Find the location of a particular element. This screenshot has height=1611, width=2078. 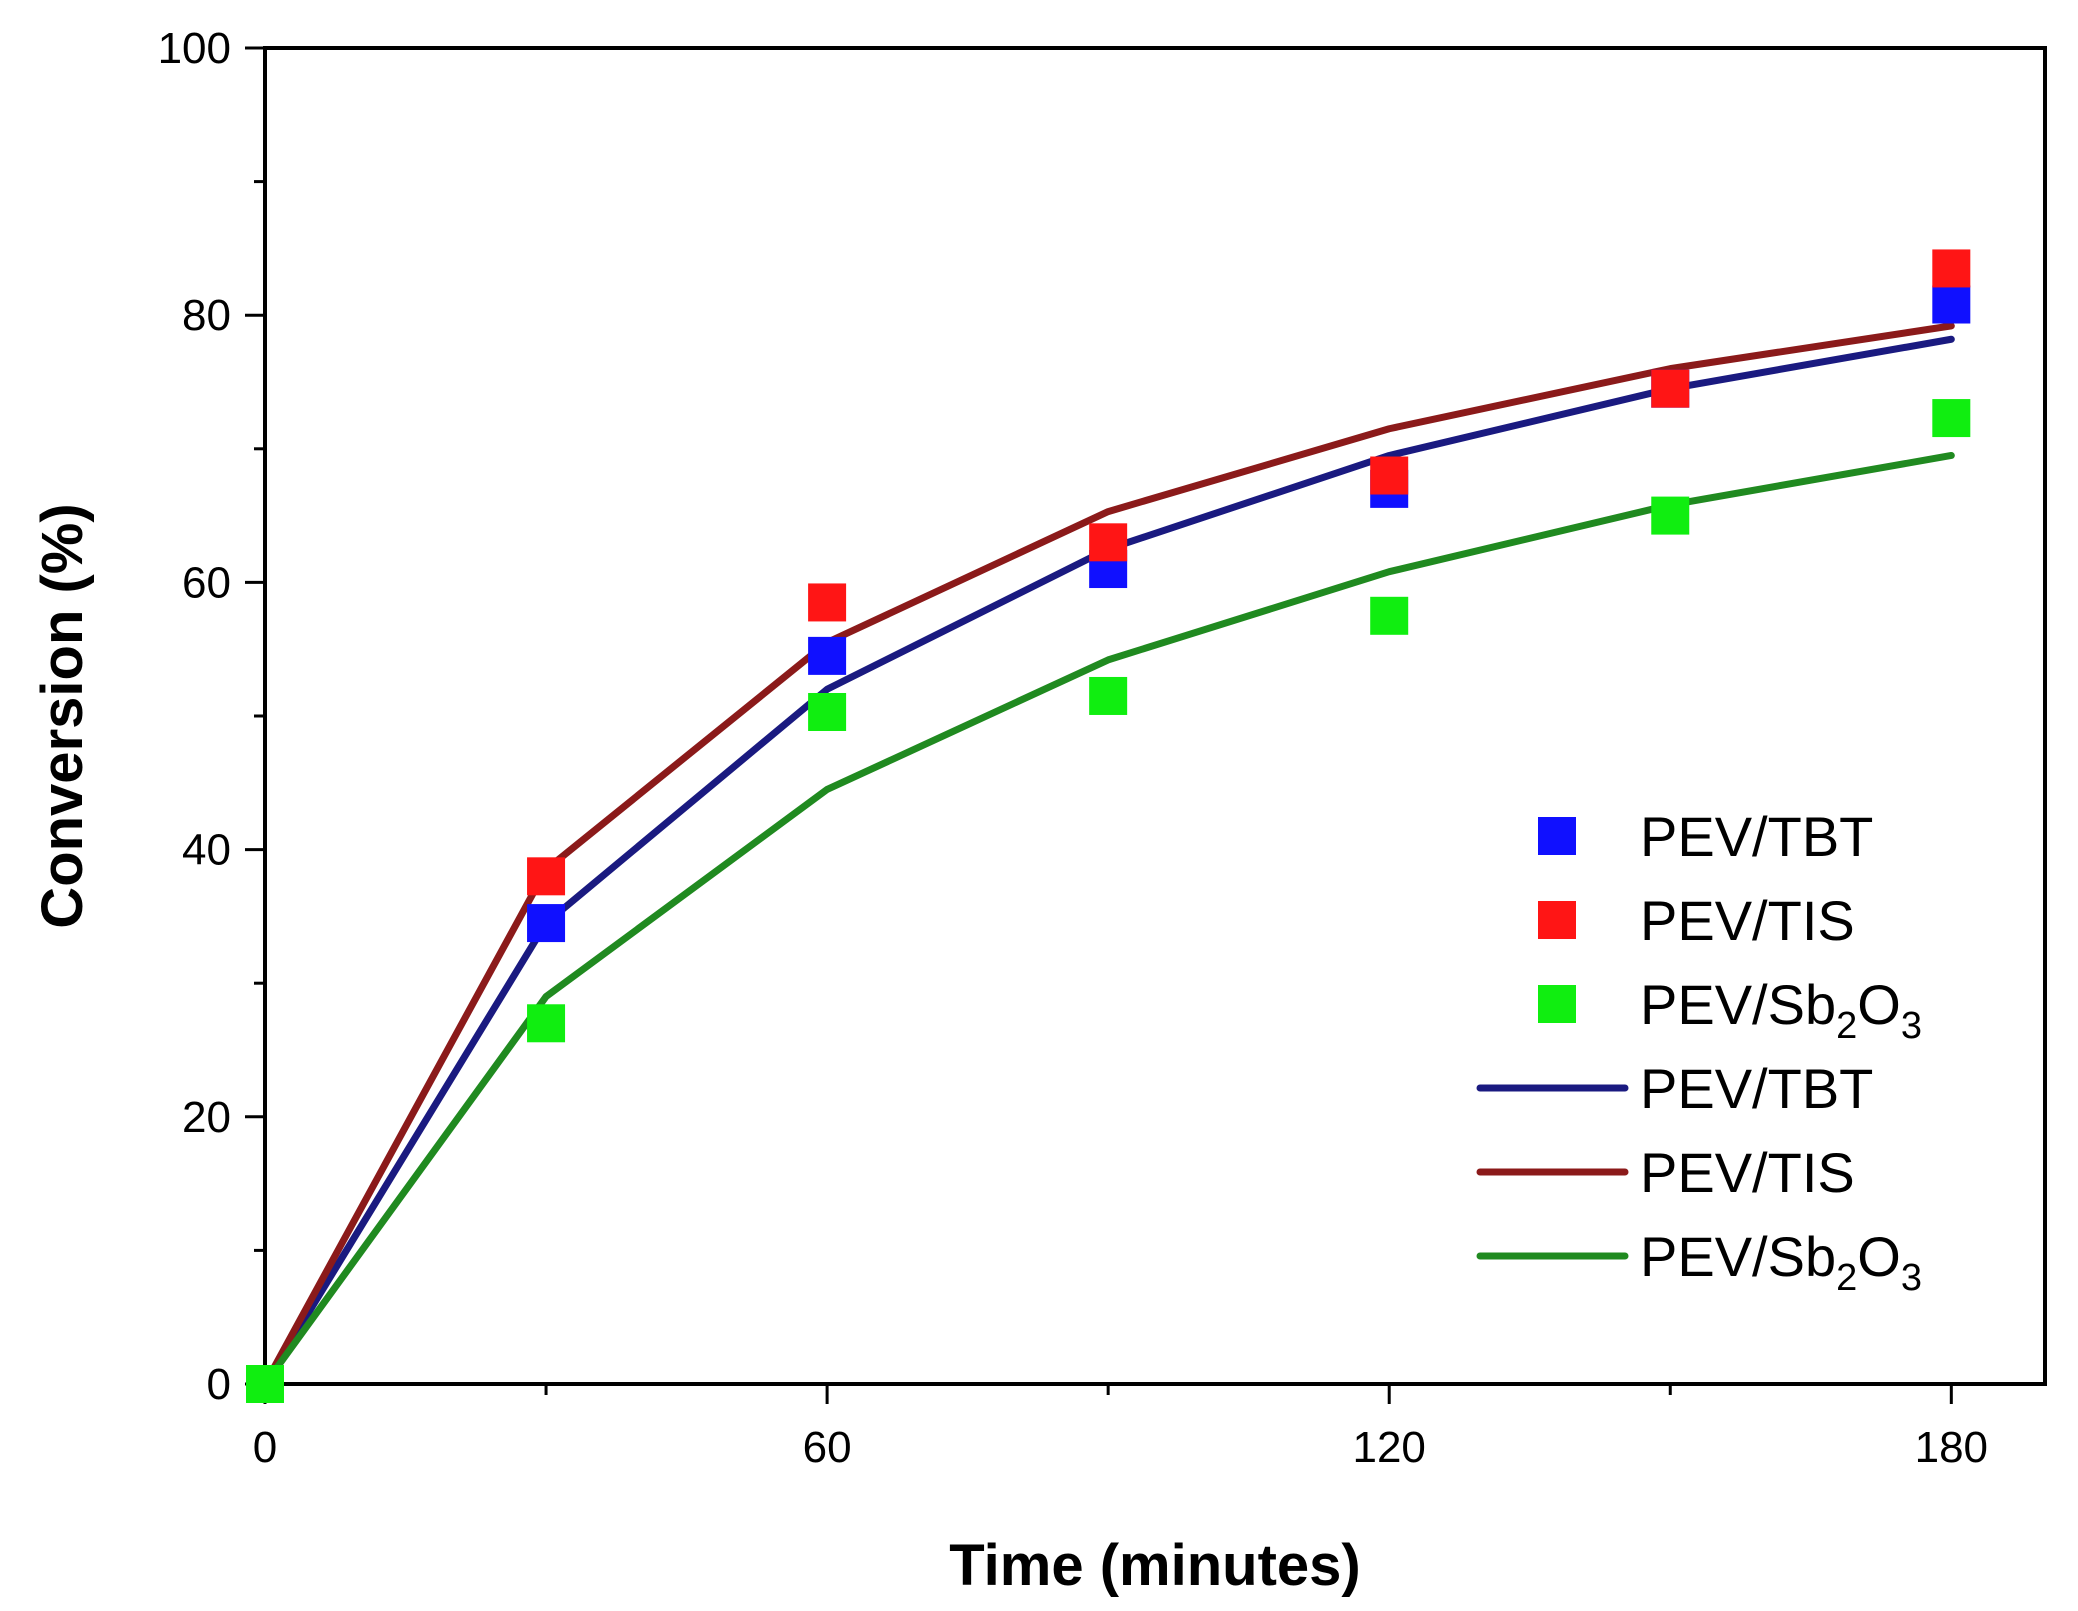

x-axis-title: Time (minutes) is located at coordinates (1154, 1565).